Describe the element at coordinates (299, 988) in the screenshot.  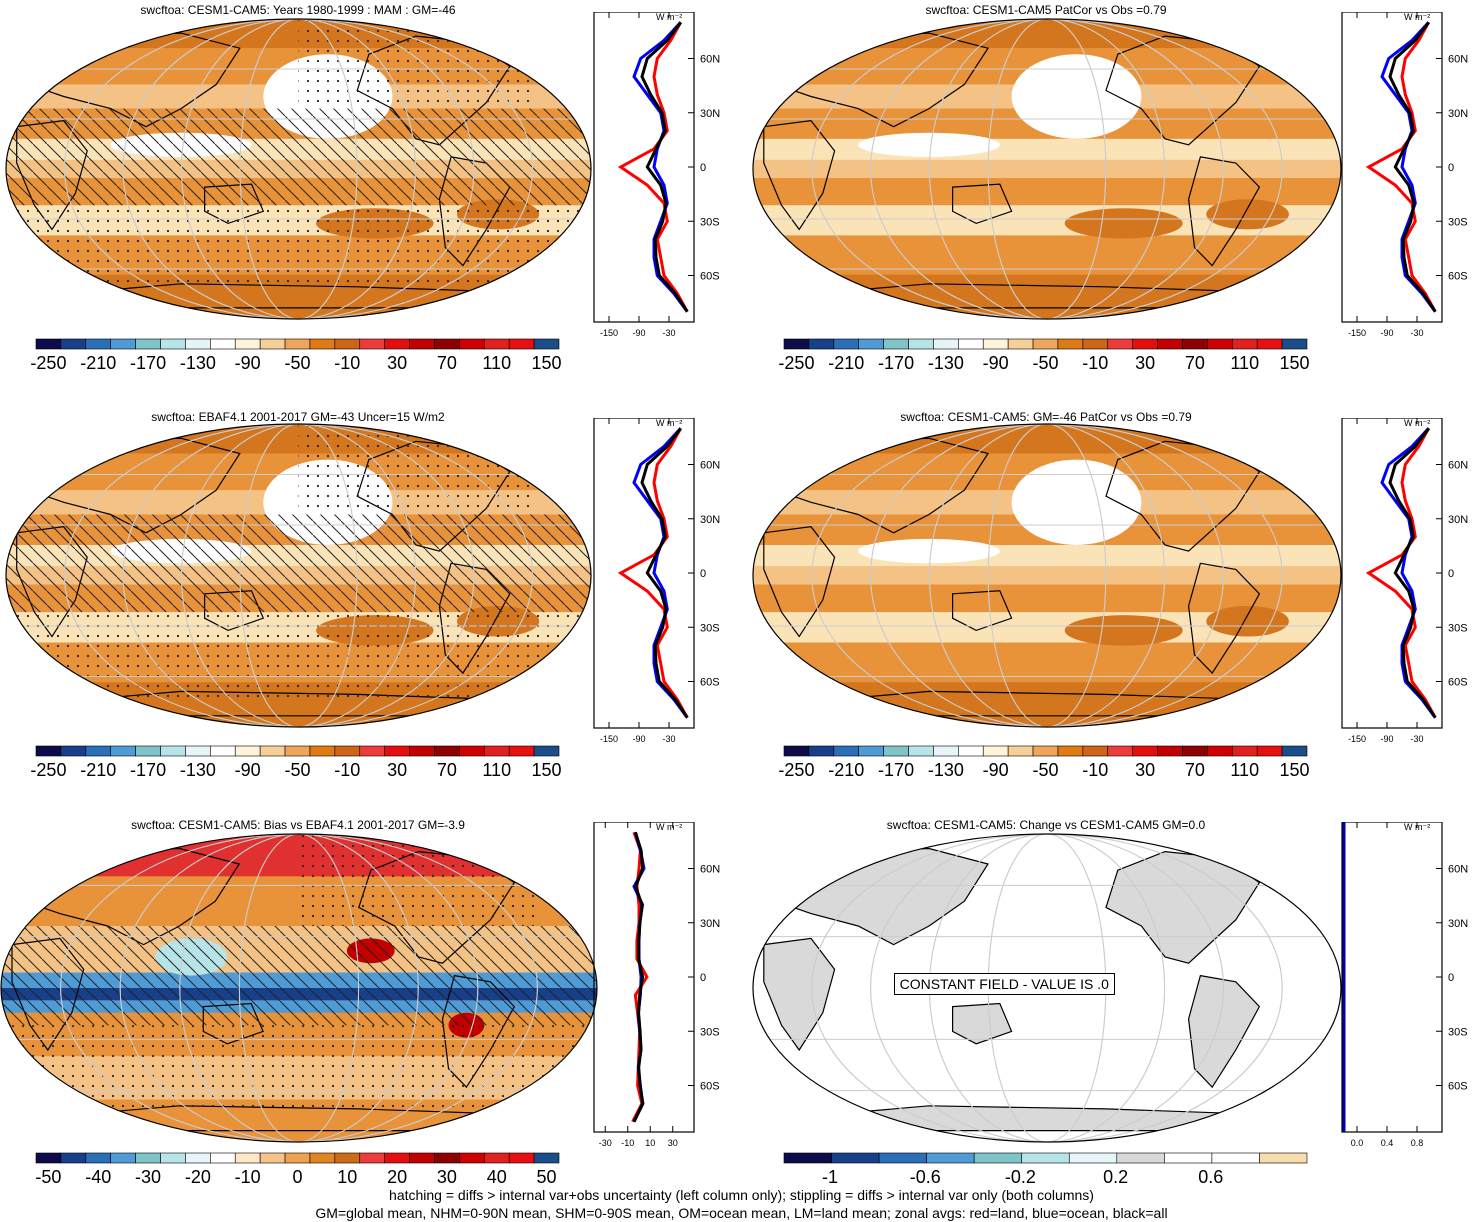
I see `map-p5` at that location.